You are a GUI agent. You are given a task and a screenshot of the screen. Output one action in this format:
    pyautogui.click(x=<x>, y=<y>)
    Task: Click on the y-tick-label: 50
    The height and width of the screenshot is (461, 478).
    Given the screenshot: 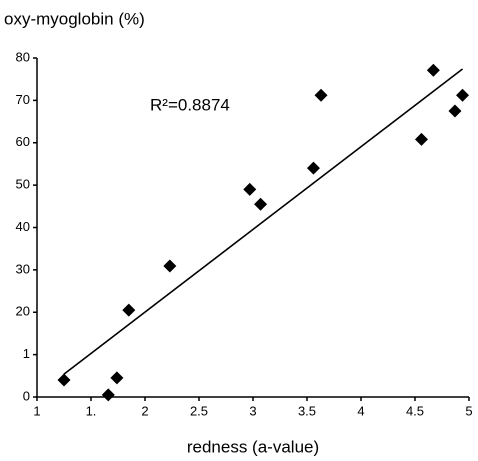 What is the action you would take?
    pyautogui.click(x=23, y=184)
    